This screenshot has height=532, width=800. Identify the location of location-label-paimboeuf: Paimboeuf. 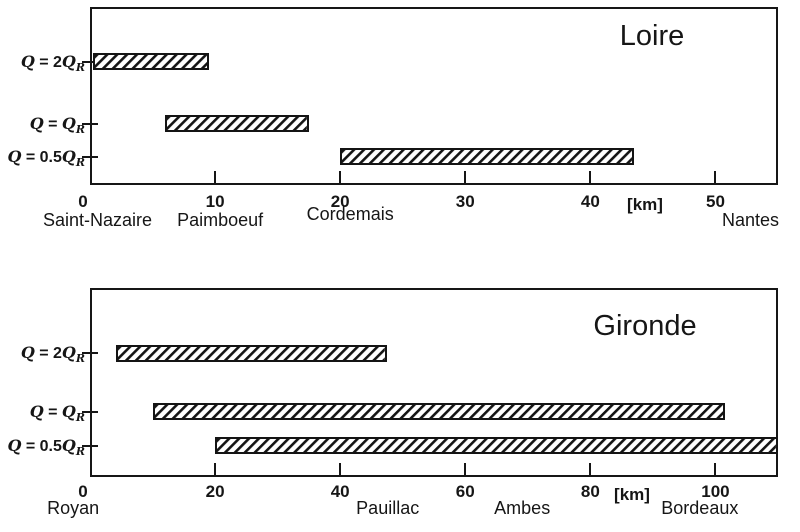
(220, 220).